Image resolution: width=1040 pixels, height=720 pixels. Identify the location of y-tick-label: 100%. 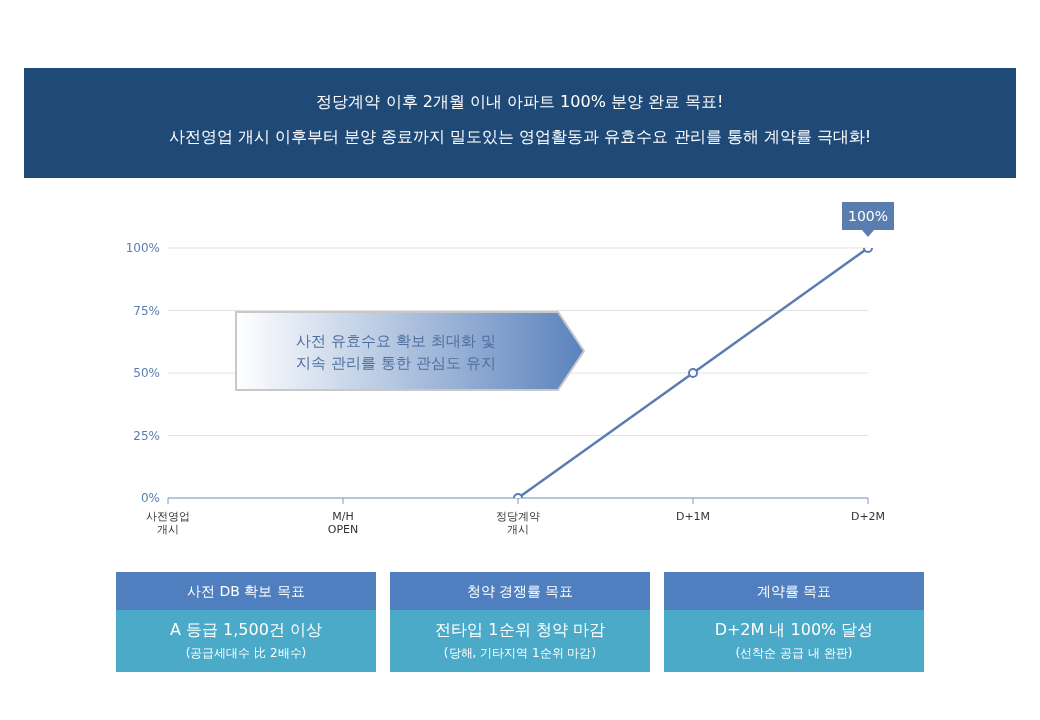
(142, 248).